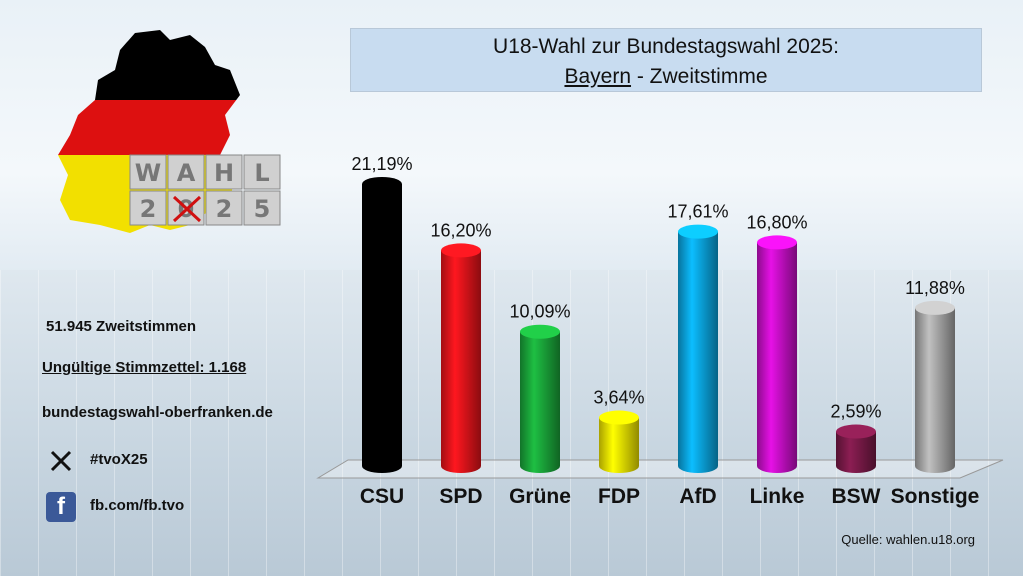 The height and width of the screenshot is (576, 1023). I want to click on bar-grüne, so click(540, 398).